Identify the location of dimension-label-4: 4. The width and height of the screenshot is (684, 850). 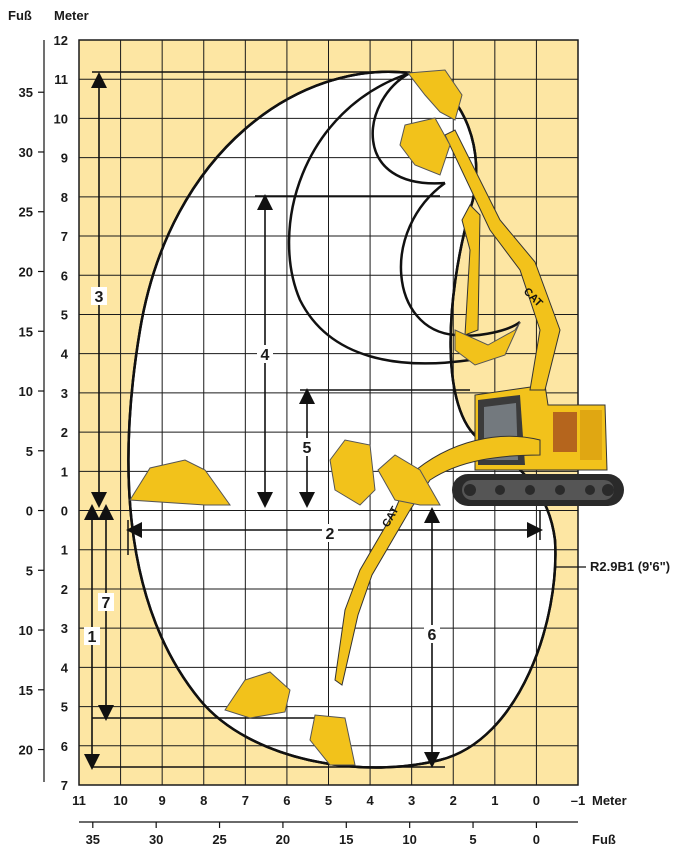
(265, 355).